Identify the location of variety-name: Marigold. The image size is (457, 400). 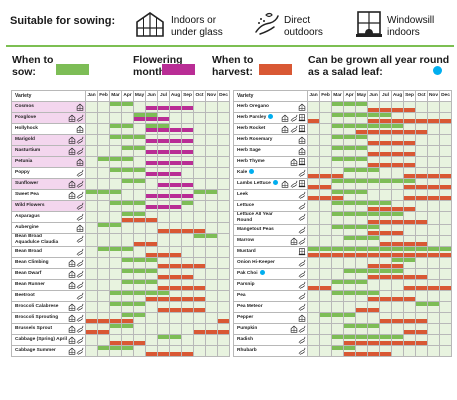
(25, 139).